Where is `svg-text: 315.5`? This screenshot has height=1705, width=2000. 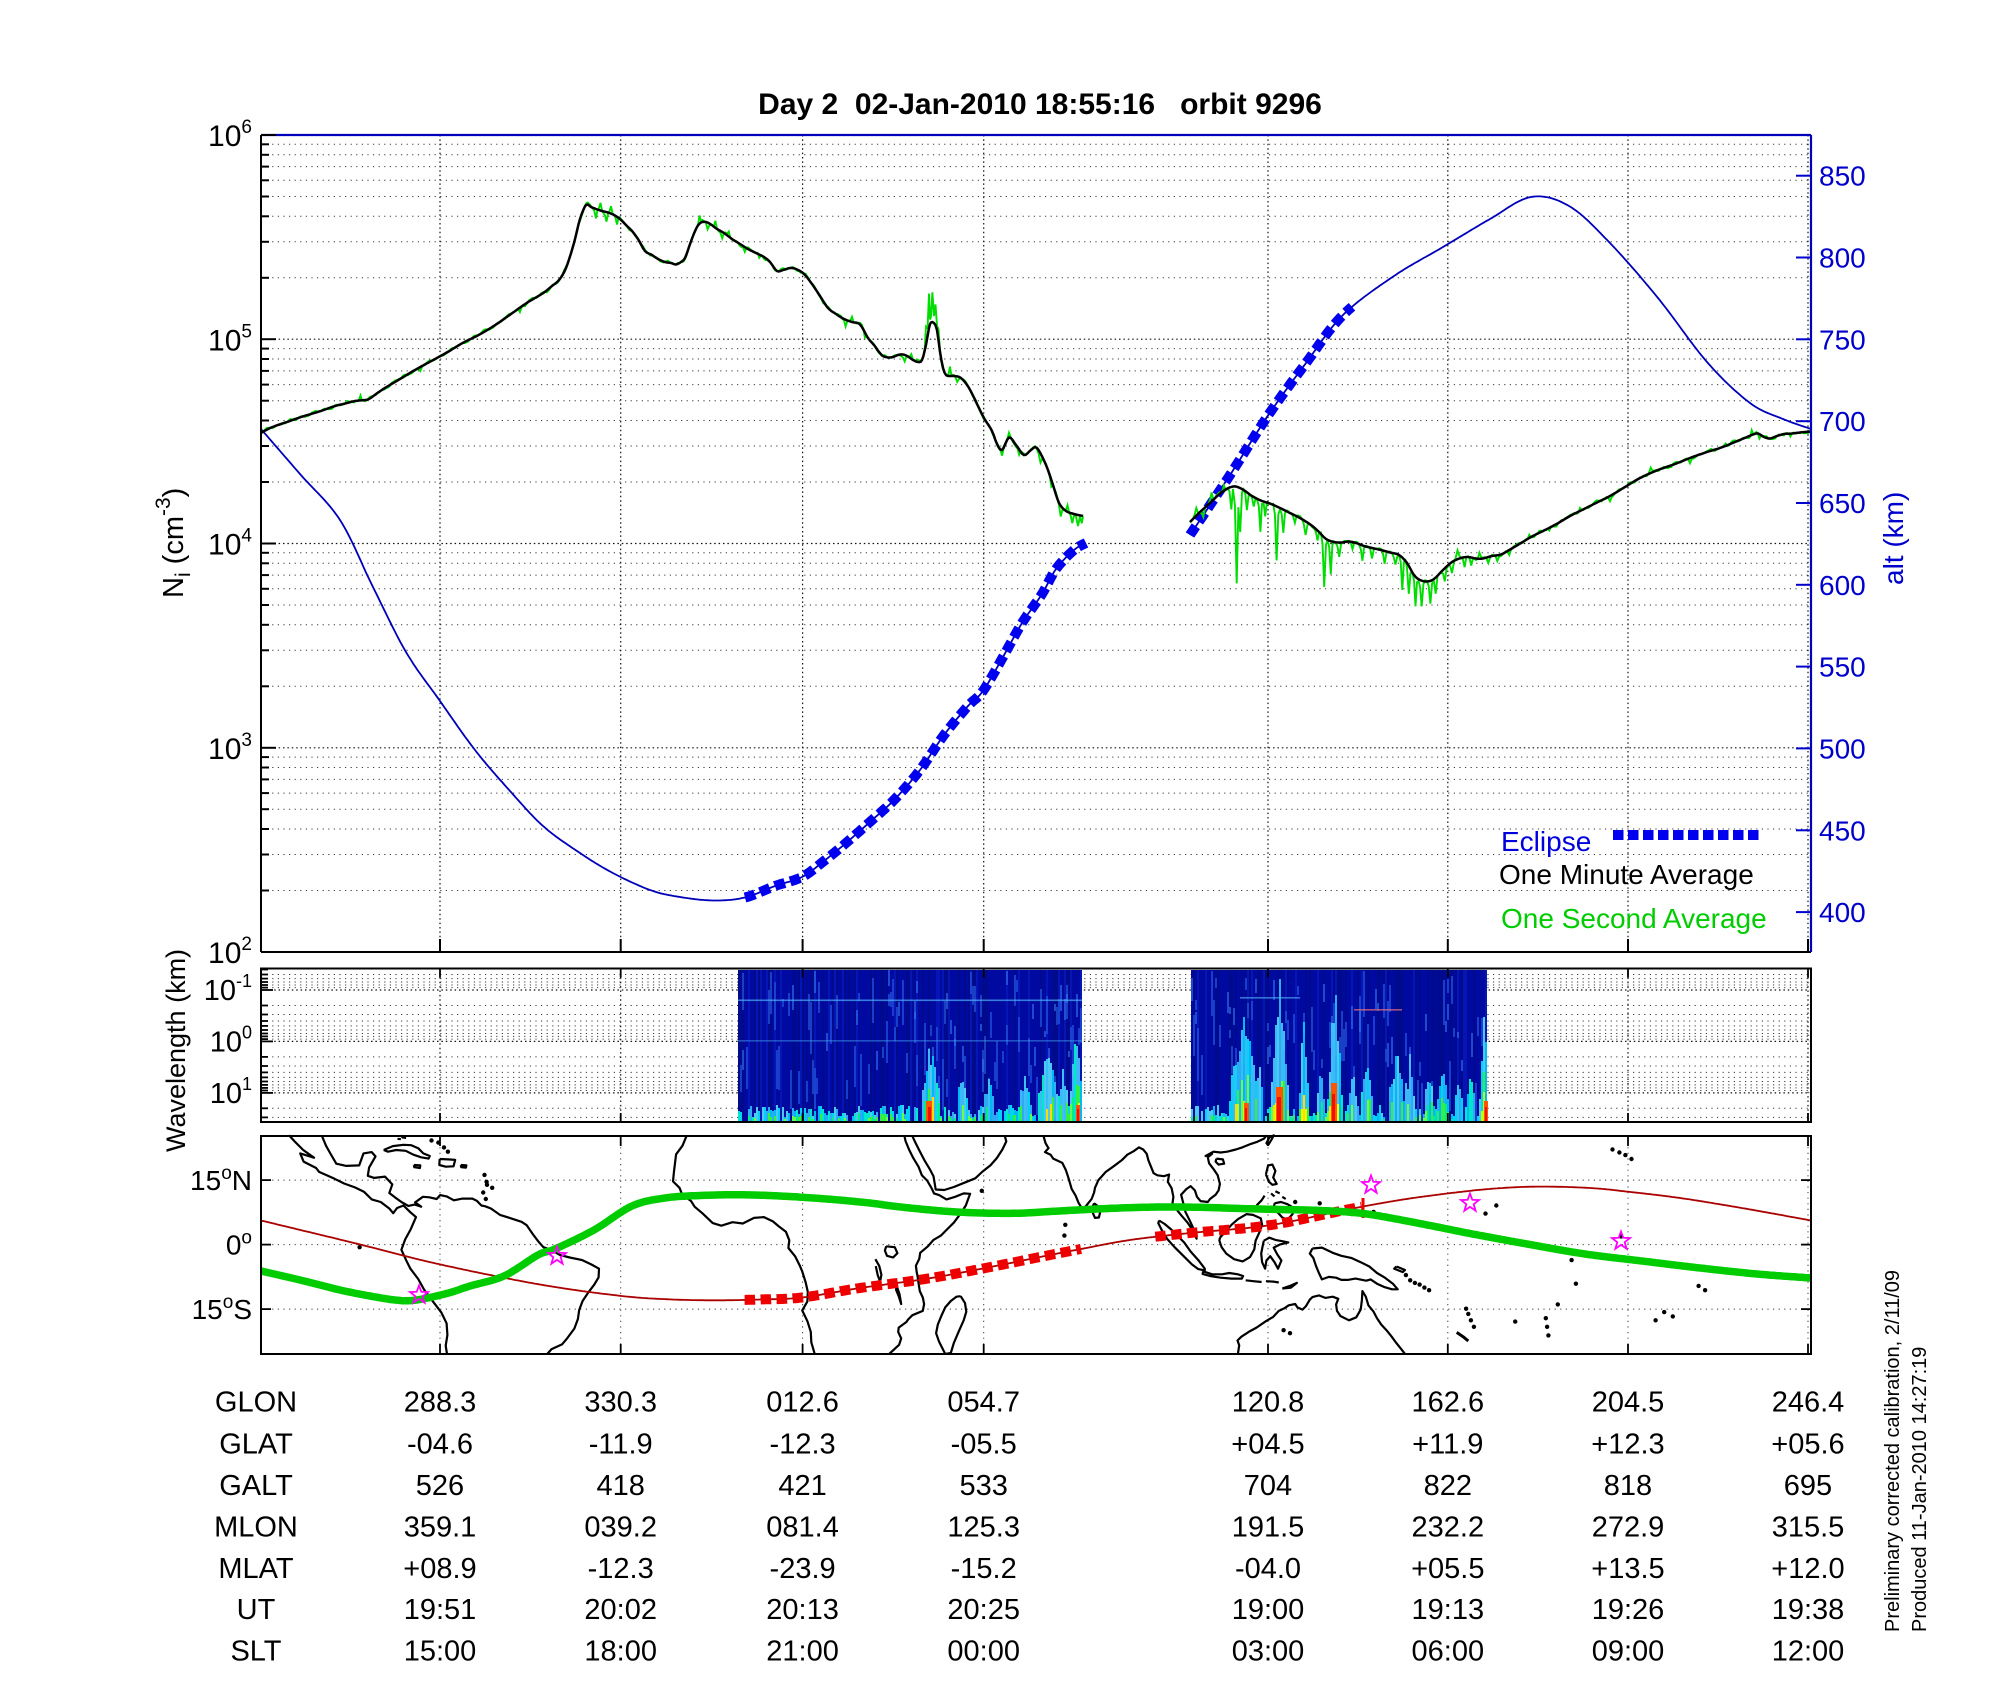 svg-text: 315.5 is located at coordinates (1808, 1528).